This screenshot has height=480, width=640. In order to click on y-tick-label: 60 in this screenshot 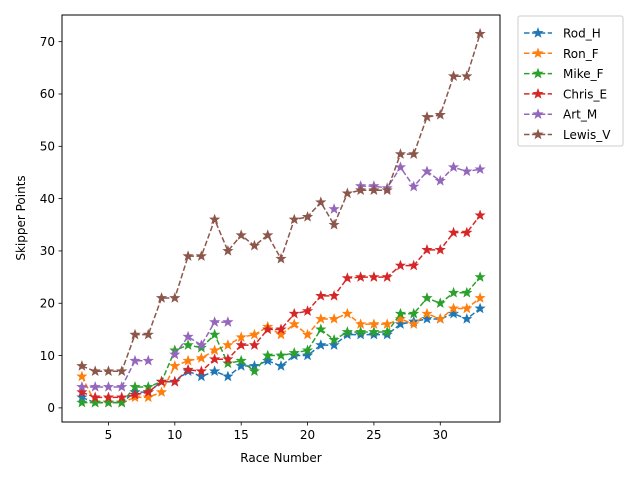, I will do `click(47, 94)`.